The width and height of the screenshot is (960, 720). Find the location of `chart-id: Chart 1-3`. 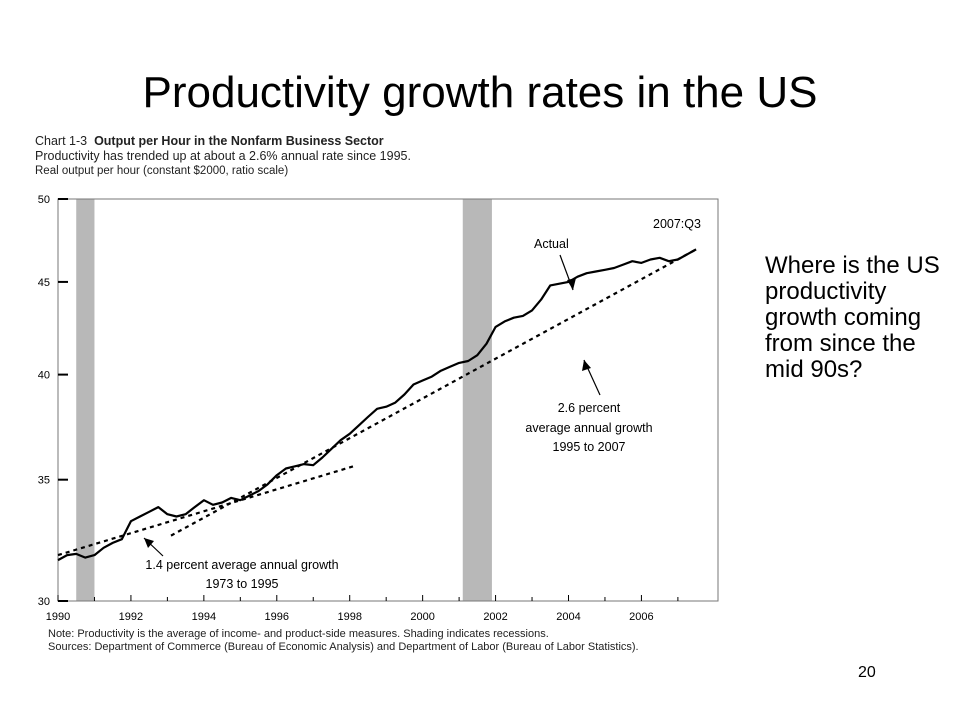

chart-id: Chart 1-3 is located at coordinates (61, 141).